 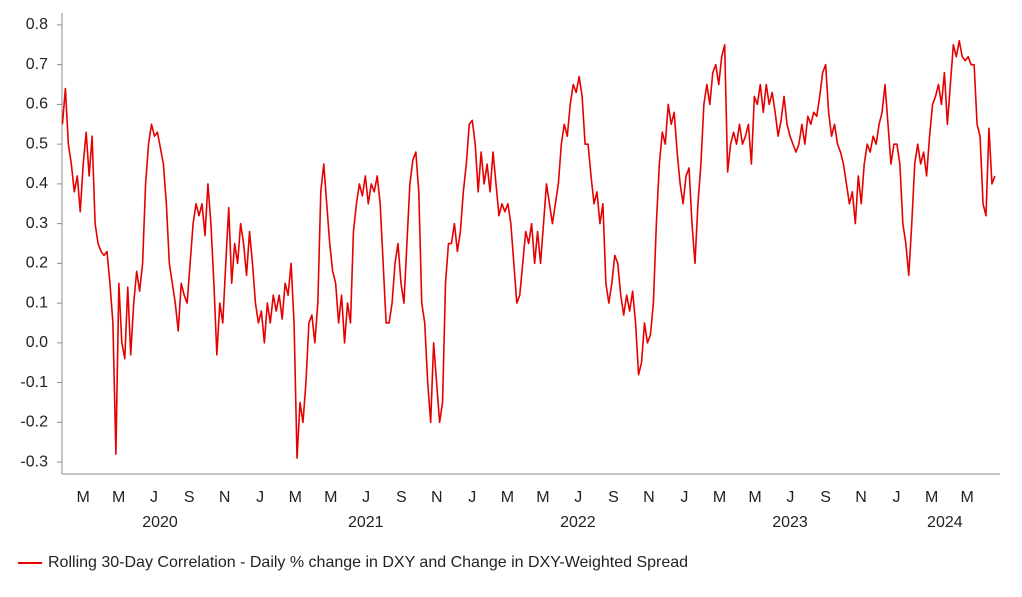 I want to click on year-label: 2023, so click(x=790, y=522).